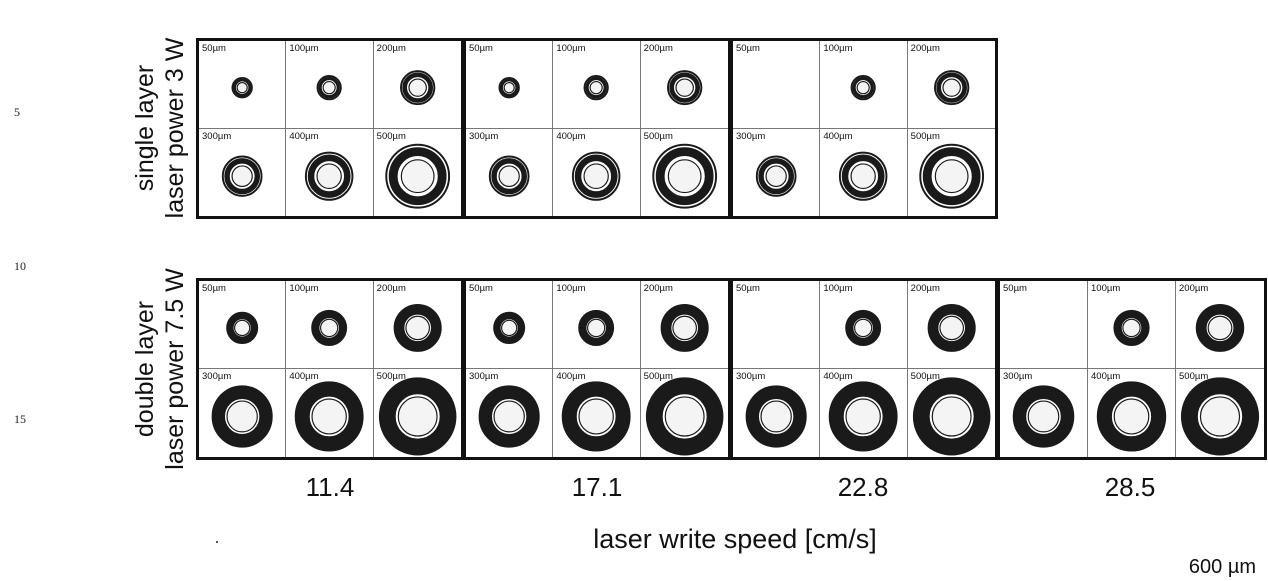  Describe the element at coordinates (17, 112) in the screenshot. I see `line-number-5: 5` at that location.